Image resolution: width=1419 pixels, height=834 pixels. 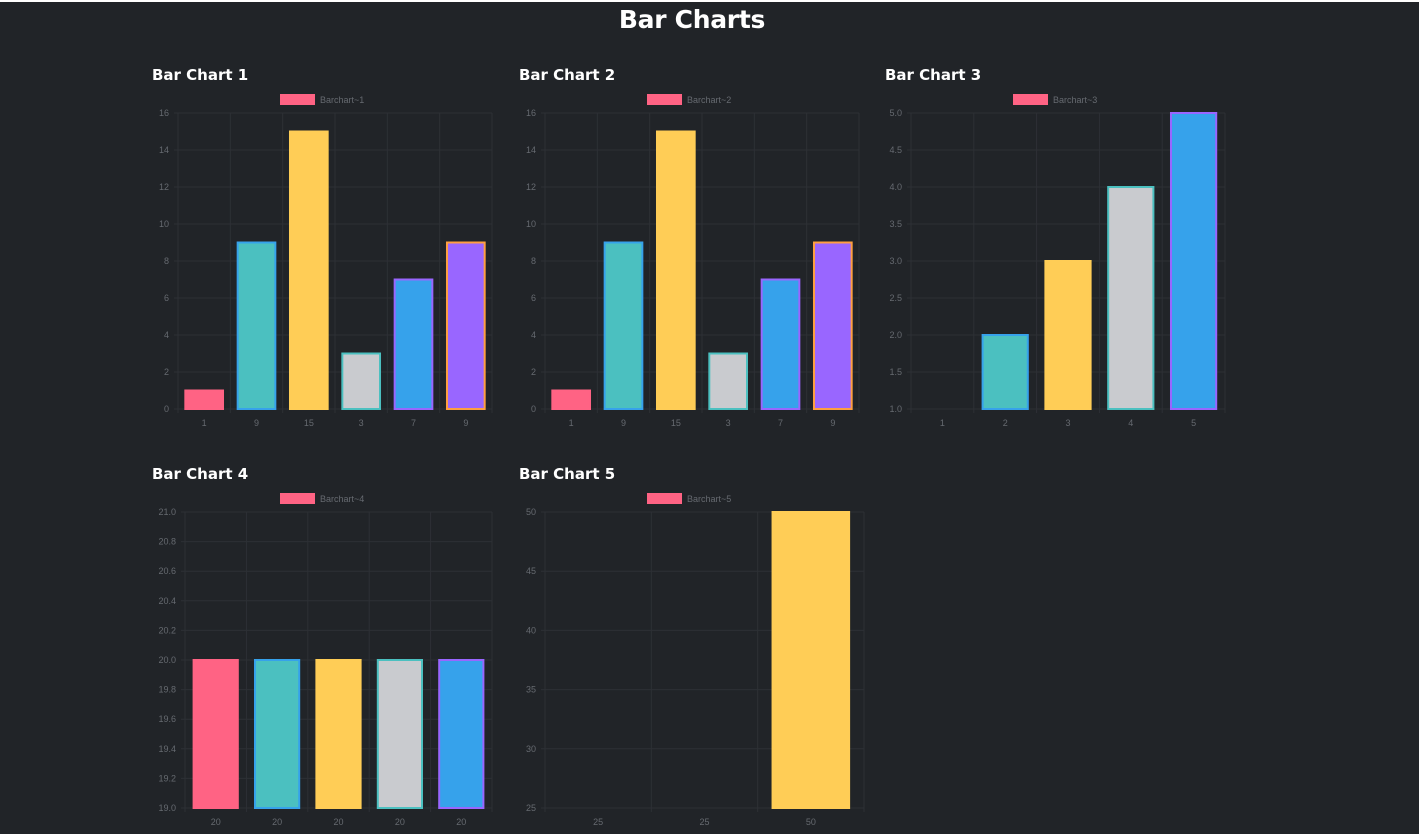 I want to click on page-title: Bar Charts, so click(x=692, y=19).